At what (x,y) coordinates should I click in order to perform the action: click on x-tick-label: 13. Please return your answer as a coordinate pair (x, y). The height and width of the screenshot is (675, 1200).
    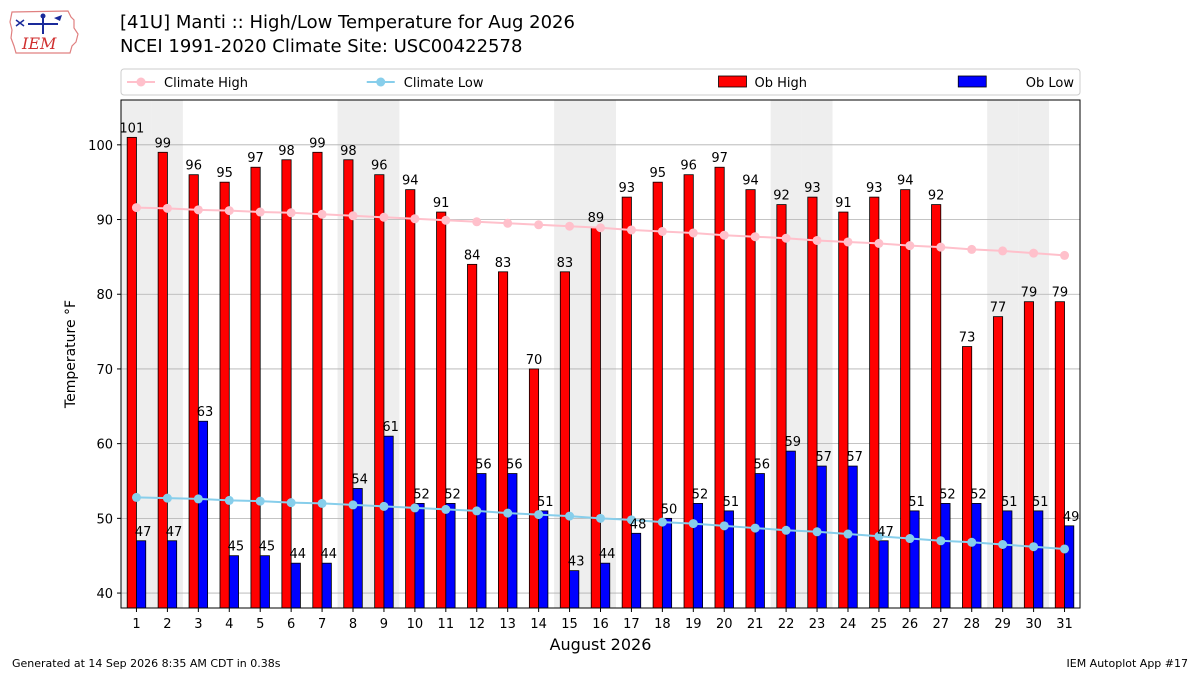
    Looking at the image, I should click on (507, 624).